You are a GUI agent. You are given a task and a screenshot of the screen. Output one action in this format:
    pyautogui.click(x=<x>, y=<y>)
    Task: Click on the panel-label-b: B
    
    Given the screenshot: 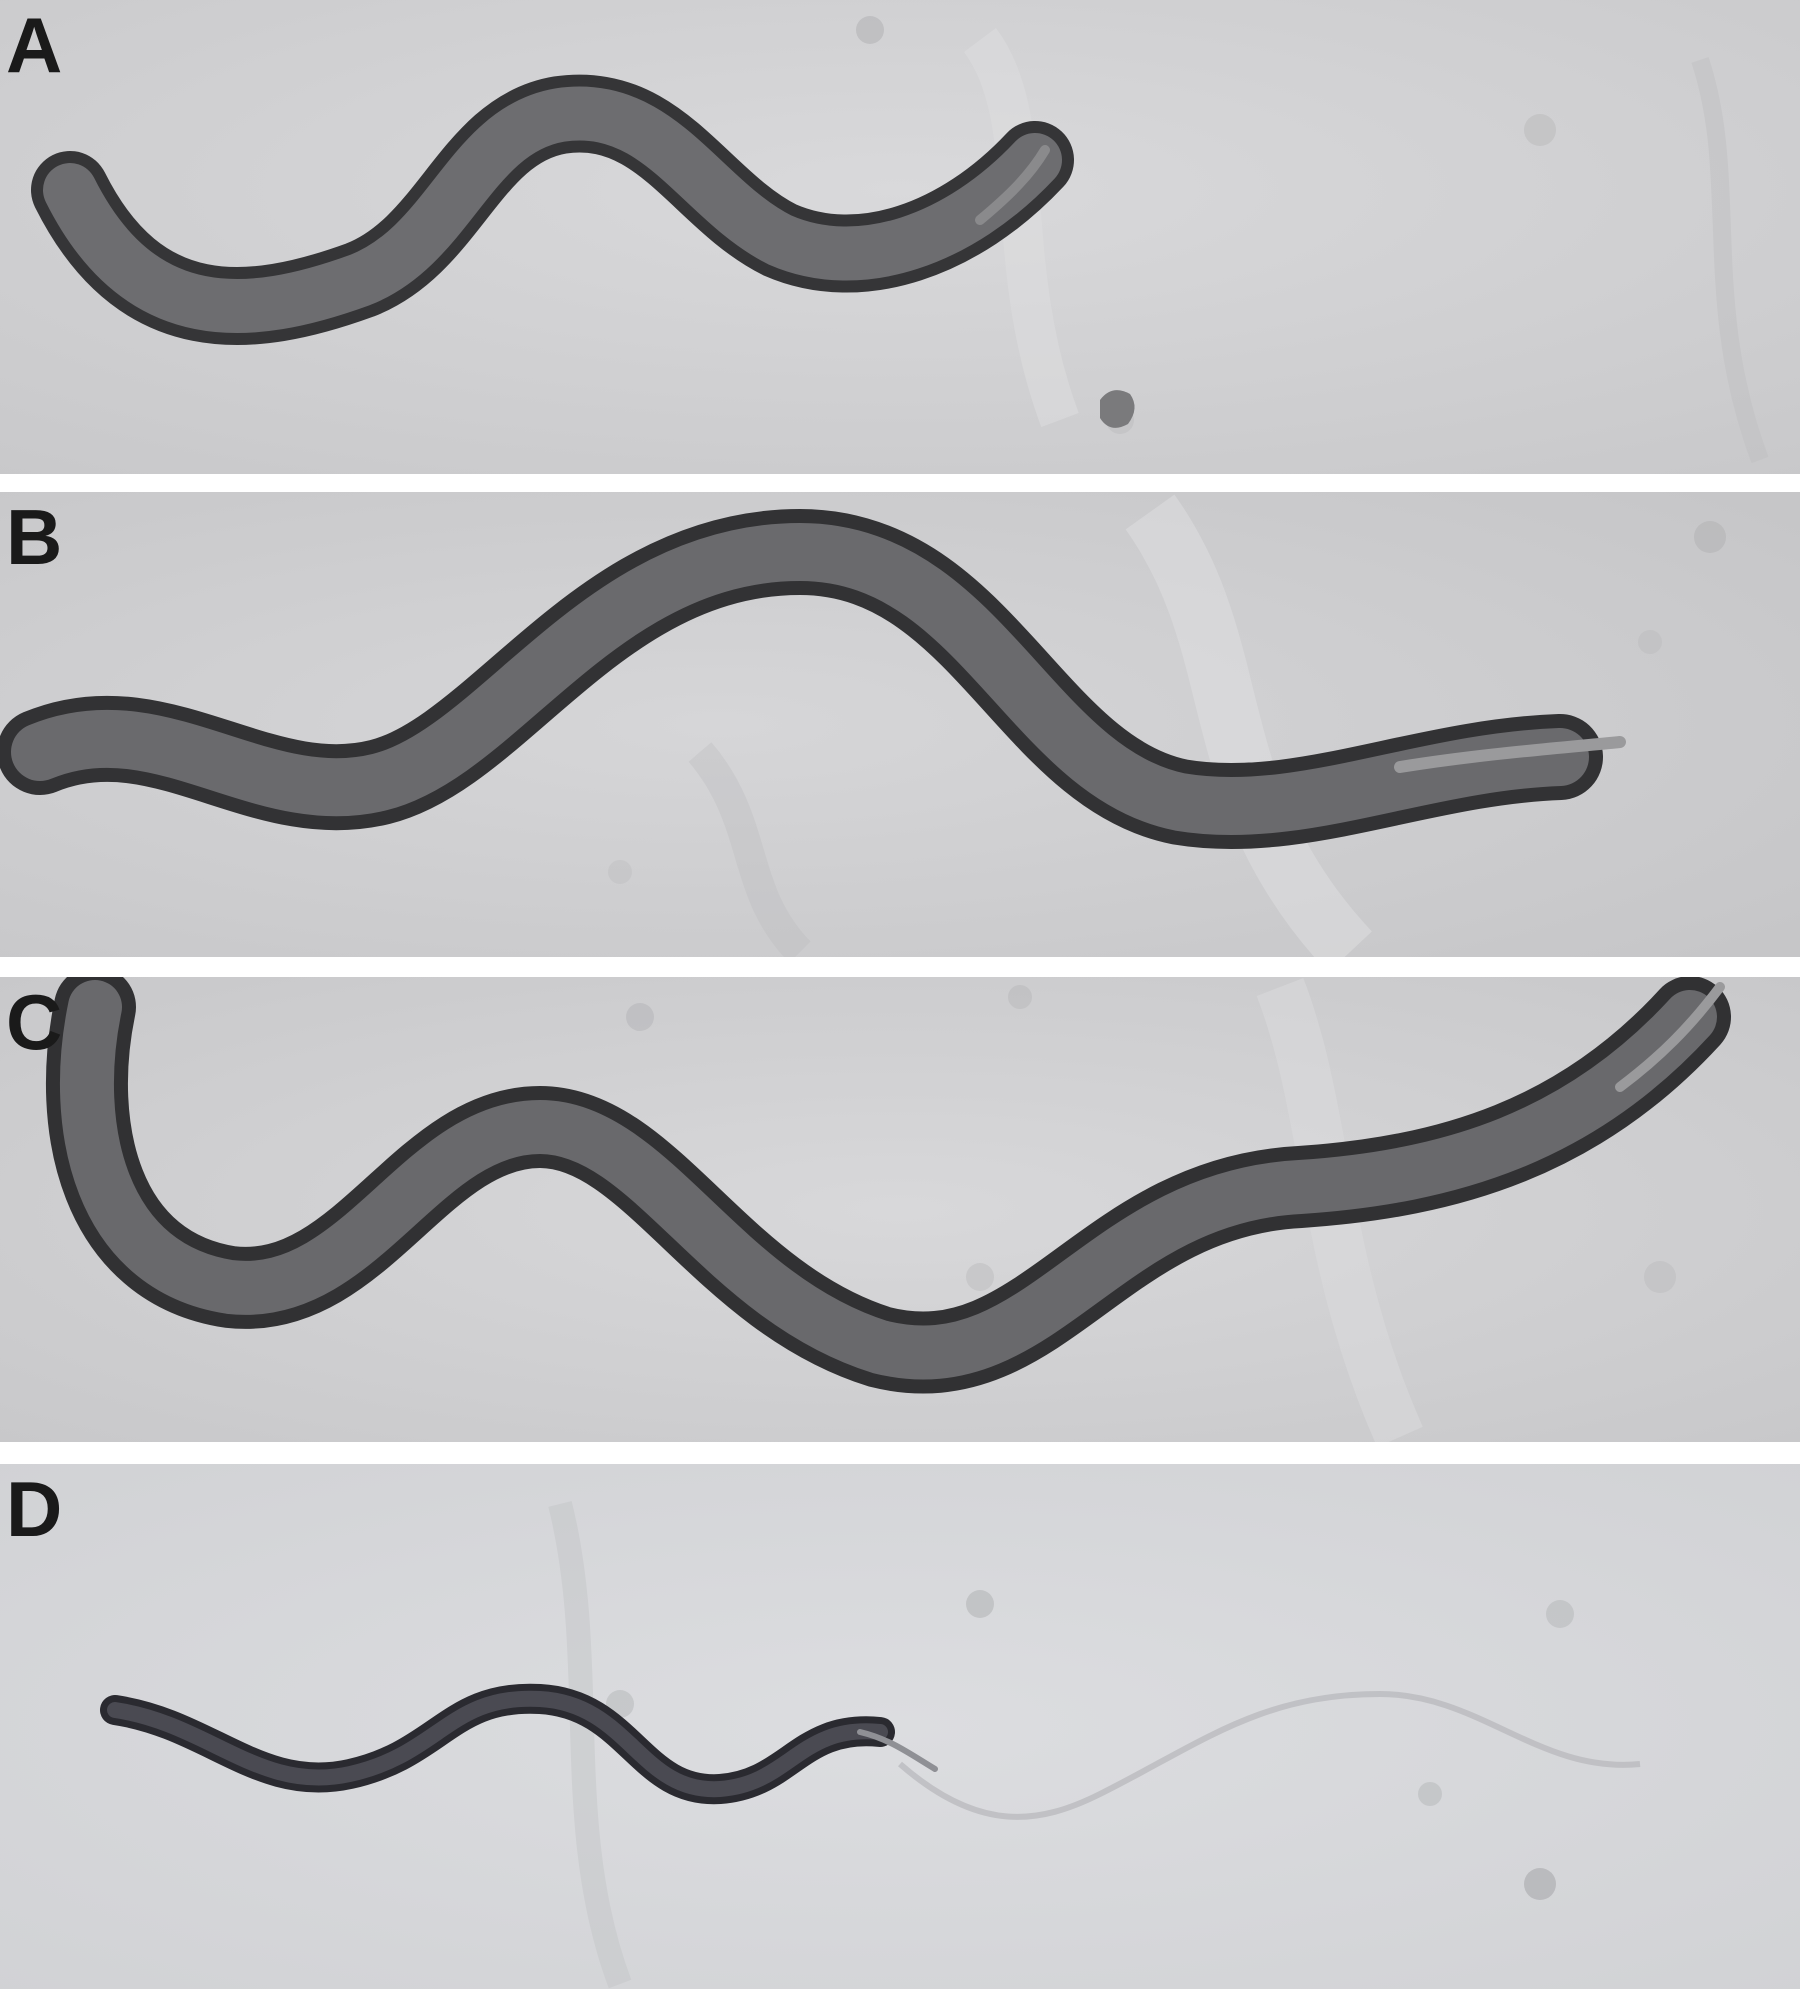 What is the action you would take?
    pyautogui.click(x=34, y=537)
    